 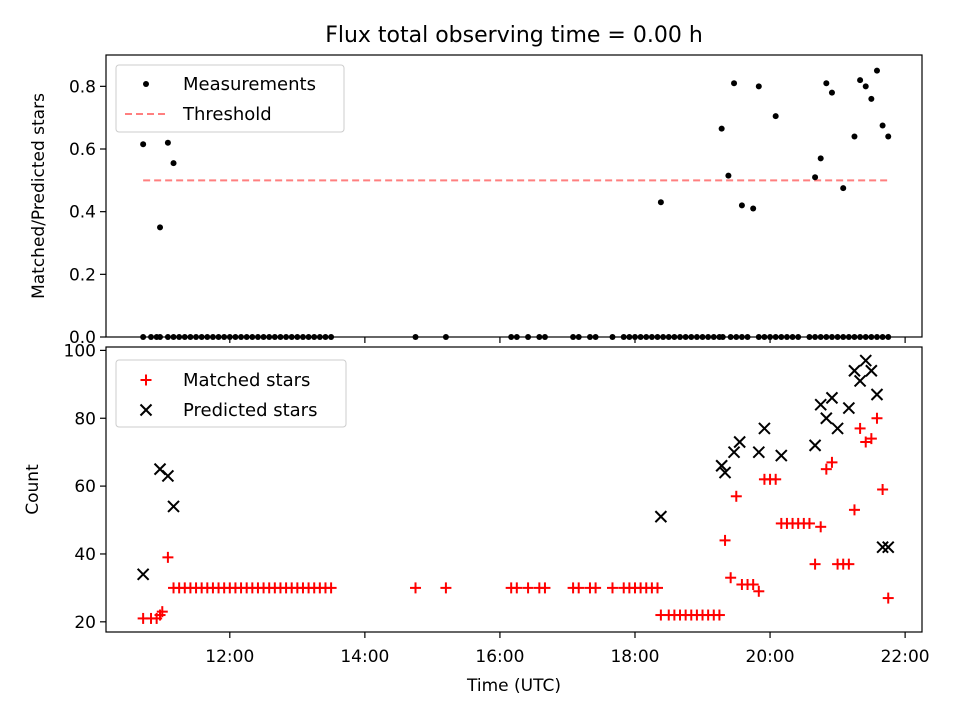 What do you see at coordinates (514, 35) in the screenshot?
I see `chart-title: Flux total observing time = 0.00 h` at bounding box center [514, 35].